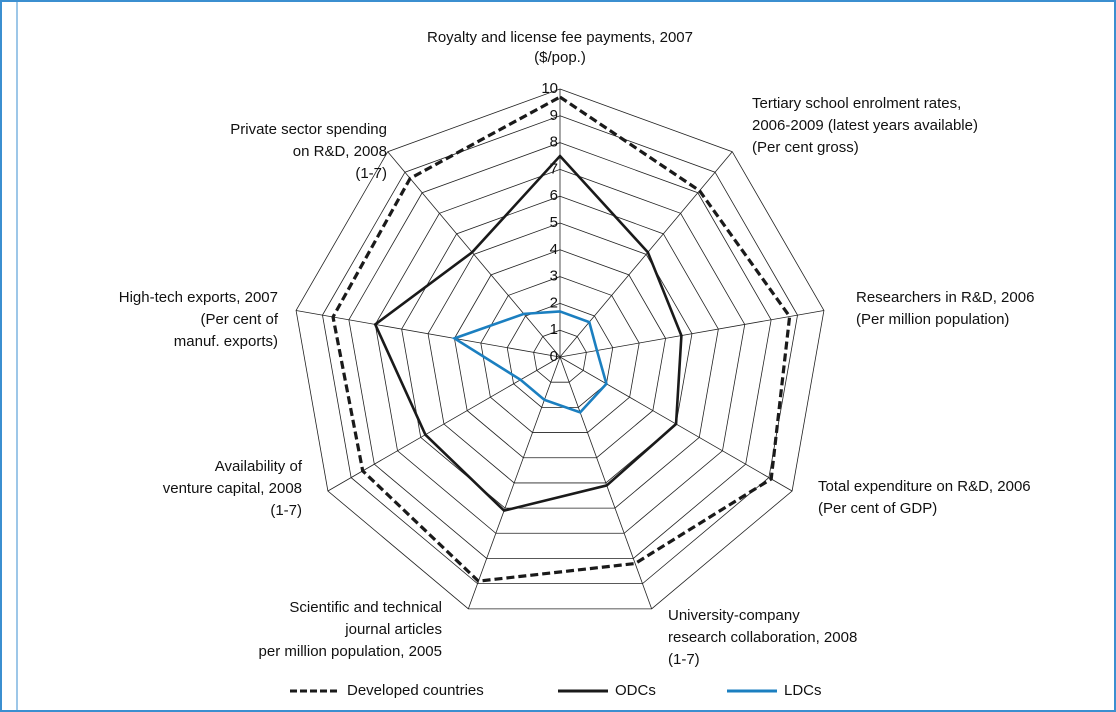 The width and height of the screenshot is (1116, 712). Describe the element at coordinates (554, 356) in the screenshot. I see `r-tick-label: 0` at that location.